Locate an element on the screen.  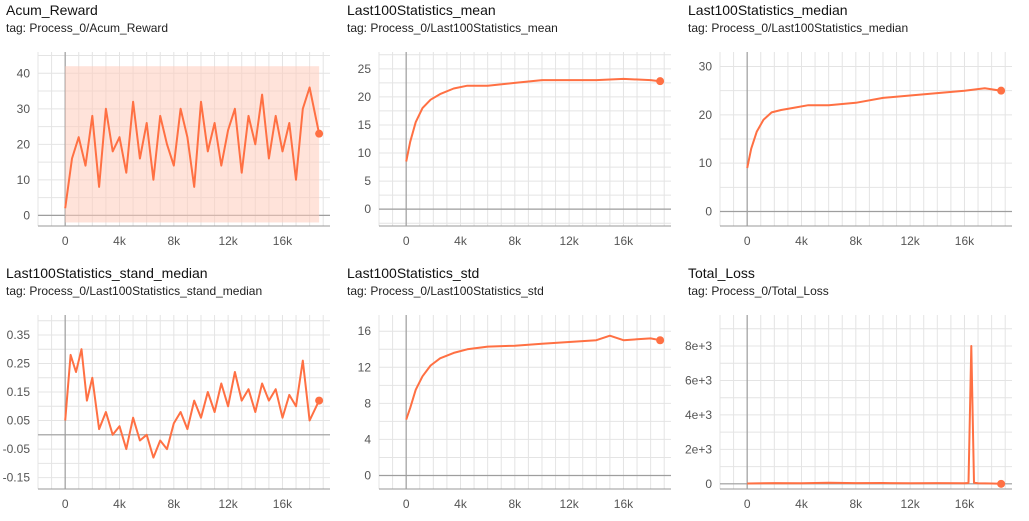
chart-median: 0 4k 8k 12k 16k 0 10 20 30 is located at coordinates (855, 150).